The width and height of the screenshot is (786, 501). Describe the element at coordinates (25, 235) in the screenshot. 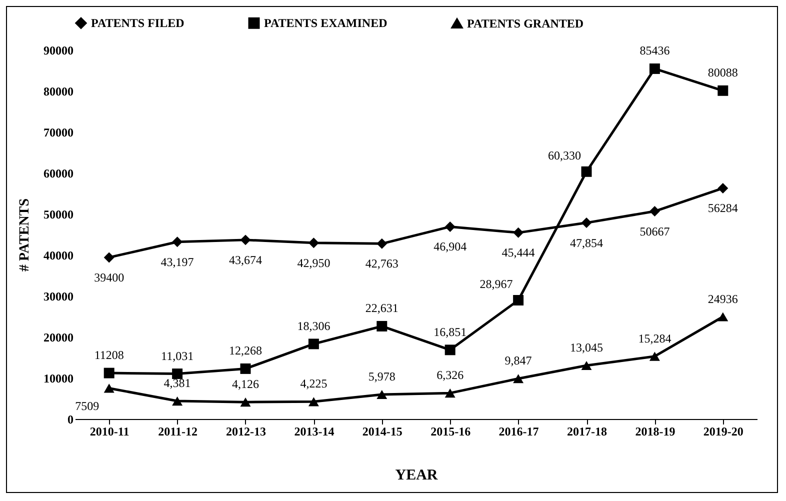

I see `y-axis-title: # PATENTS` at that location.